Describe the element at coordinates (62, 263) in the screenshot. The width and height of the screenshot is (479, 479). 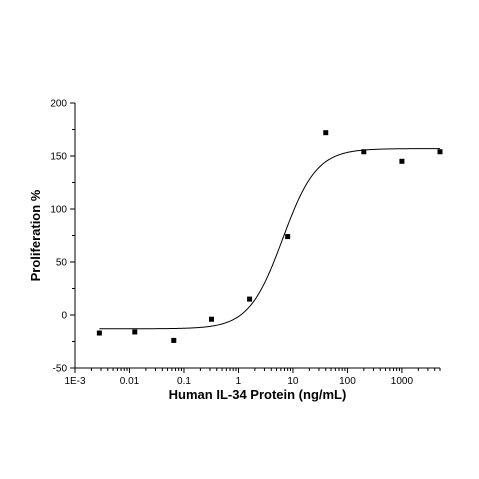
I see `y-tick-label: 50` at that location.